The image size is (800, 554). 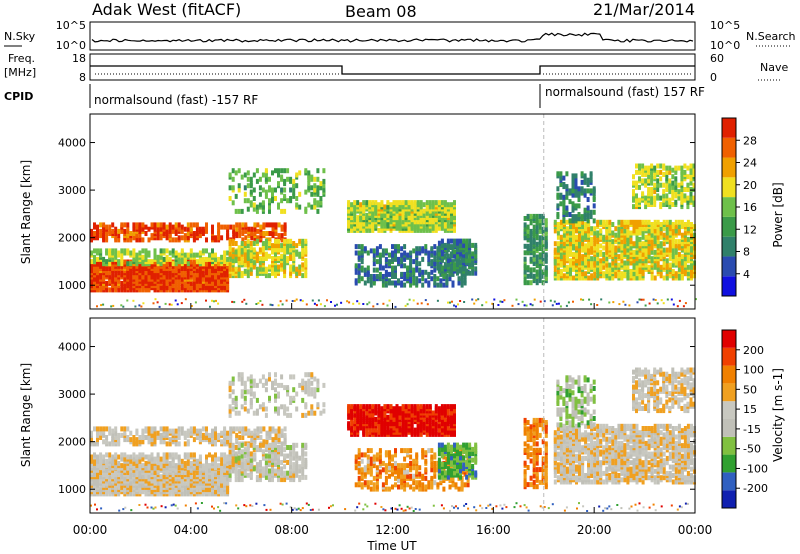 What do you see at coordinates (20, 72) in the screenshot?
I see `freq-unit-label: [MHz]` at bounding box center [20, 72].